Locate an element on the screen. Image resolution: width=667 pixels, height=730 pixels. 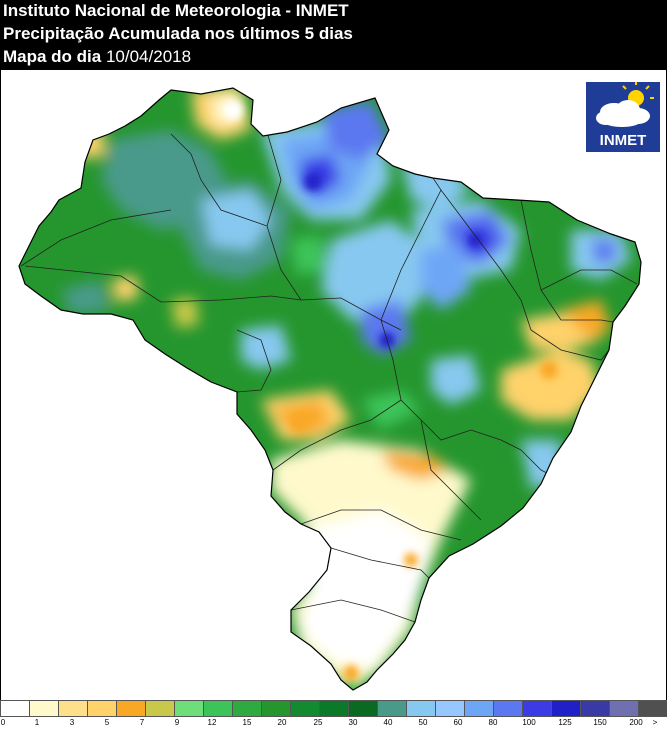
legend-tick-label: 150 is located at coordinates (600, 722).